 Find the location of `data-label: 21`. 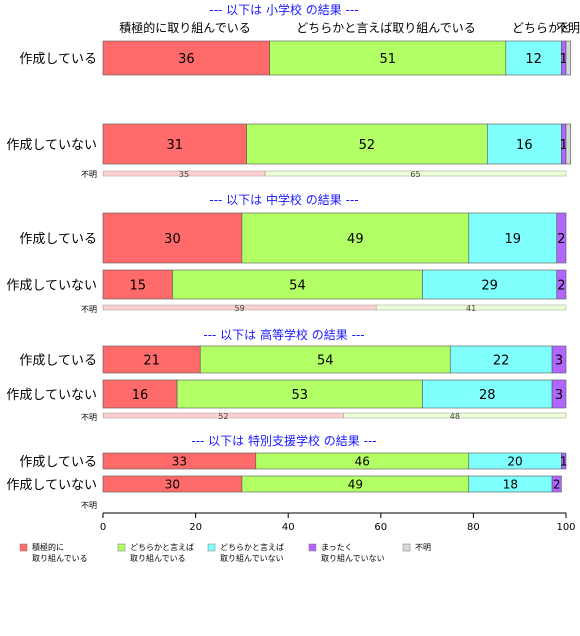

data-label: 21 is located at coordinates (151, 360).